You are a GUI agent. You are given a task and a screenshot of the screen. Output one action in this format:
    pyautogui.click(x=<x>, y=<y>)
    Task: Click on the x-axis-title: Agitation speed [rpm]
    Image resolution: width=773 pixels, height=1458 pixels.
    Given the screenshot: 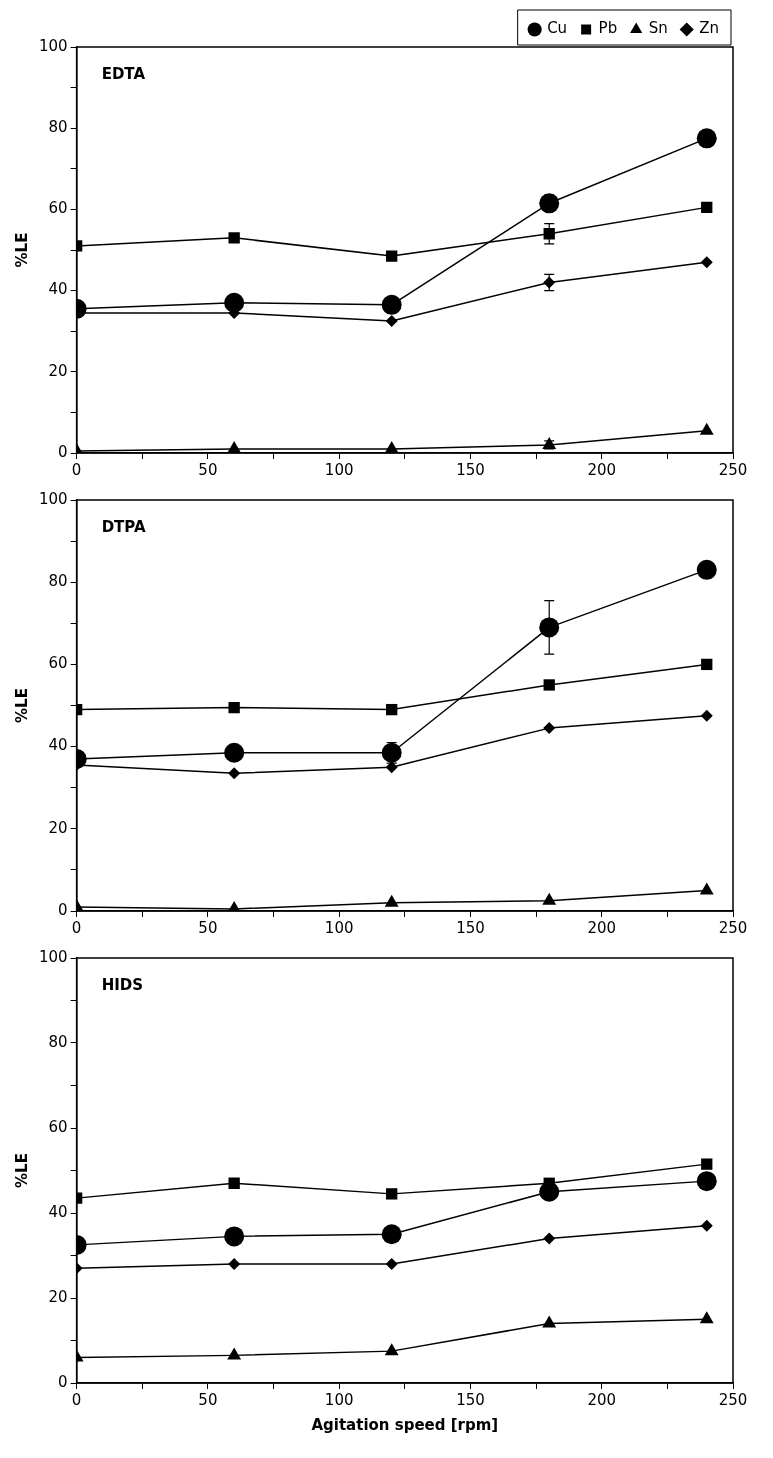 What is the action you would take?
    pyautogui.click(x=405, y=1424)
    